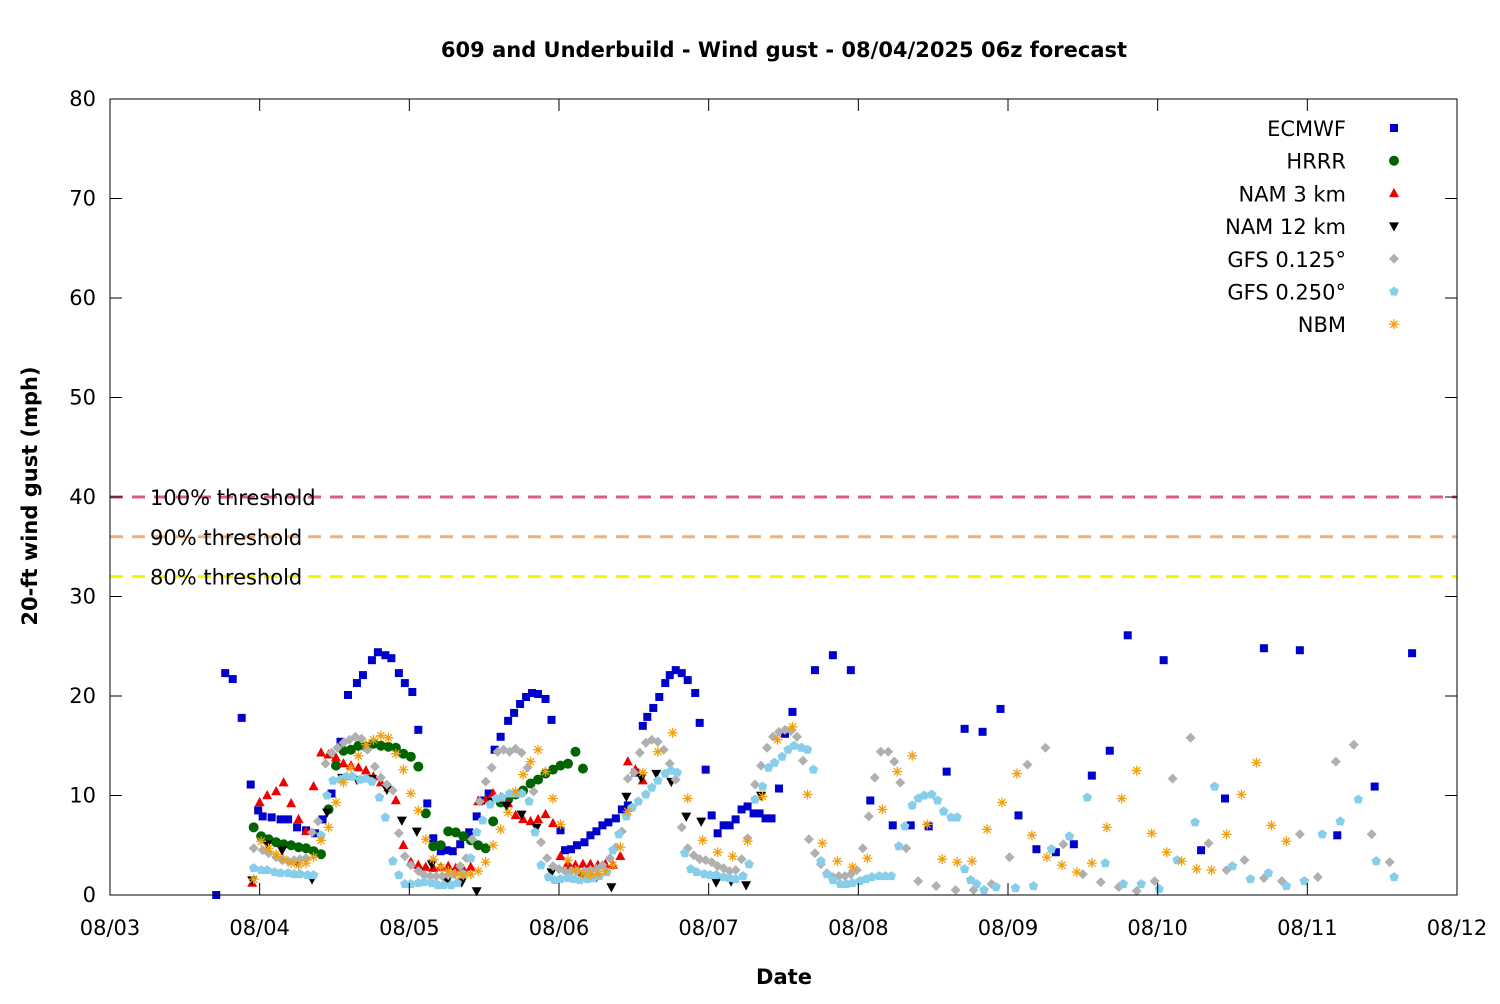  I want to click on threshold-lines: 100% threshold 90% threshold 80% threshold, so click(783, 538).